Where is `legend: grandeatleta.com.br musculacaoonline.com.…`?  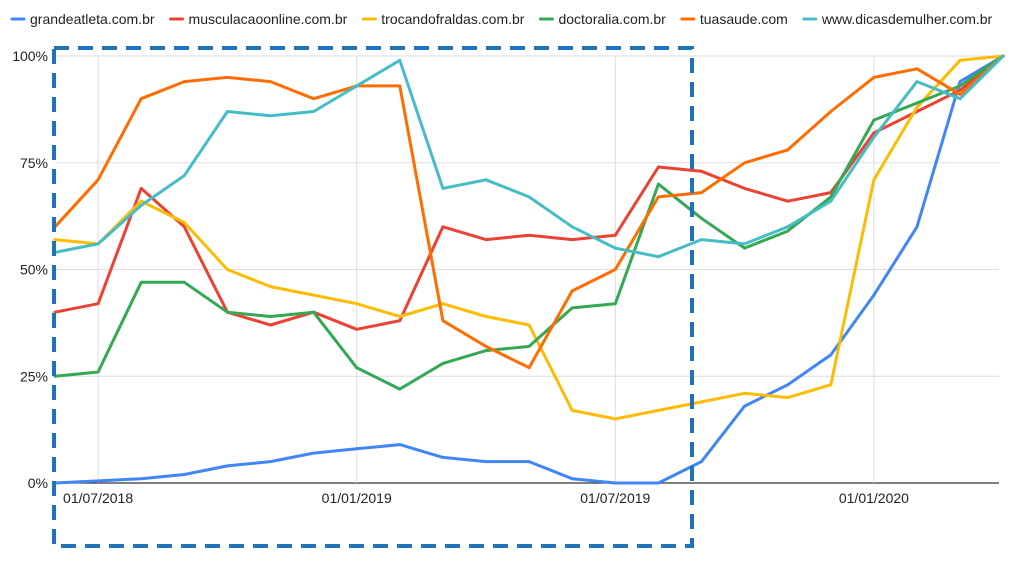
legend: grandeatleta.com.br musculacaoonline.com.… is located at coordinates (501, 19).